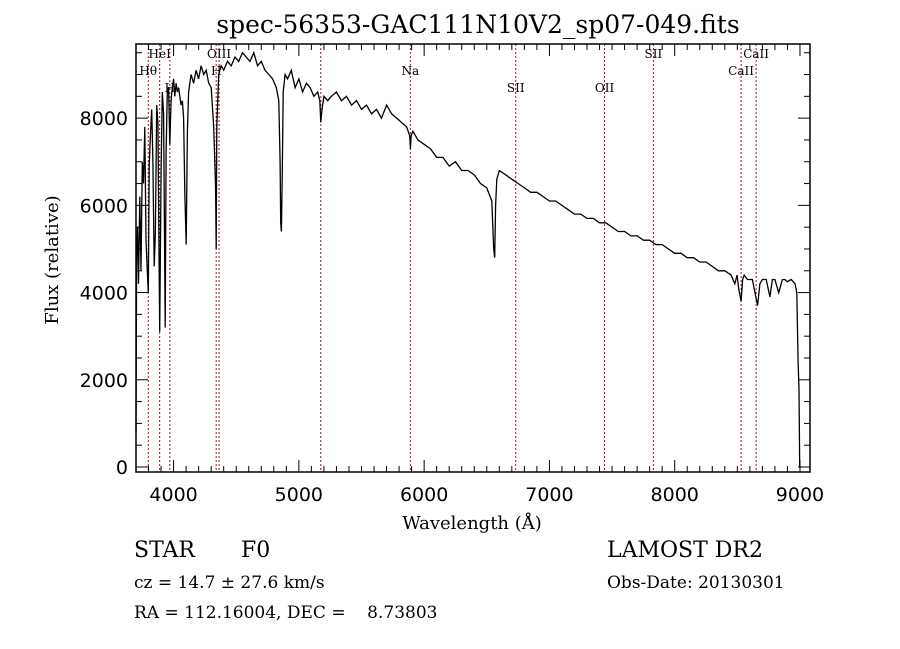  I want to click on spectral-line-label: Na, so click(411, 71).